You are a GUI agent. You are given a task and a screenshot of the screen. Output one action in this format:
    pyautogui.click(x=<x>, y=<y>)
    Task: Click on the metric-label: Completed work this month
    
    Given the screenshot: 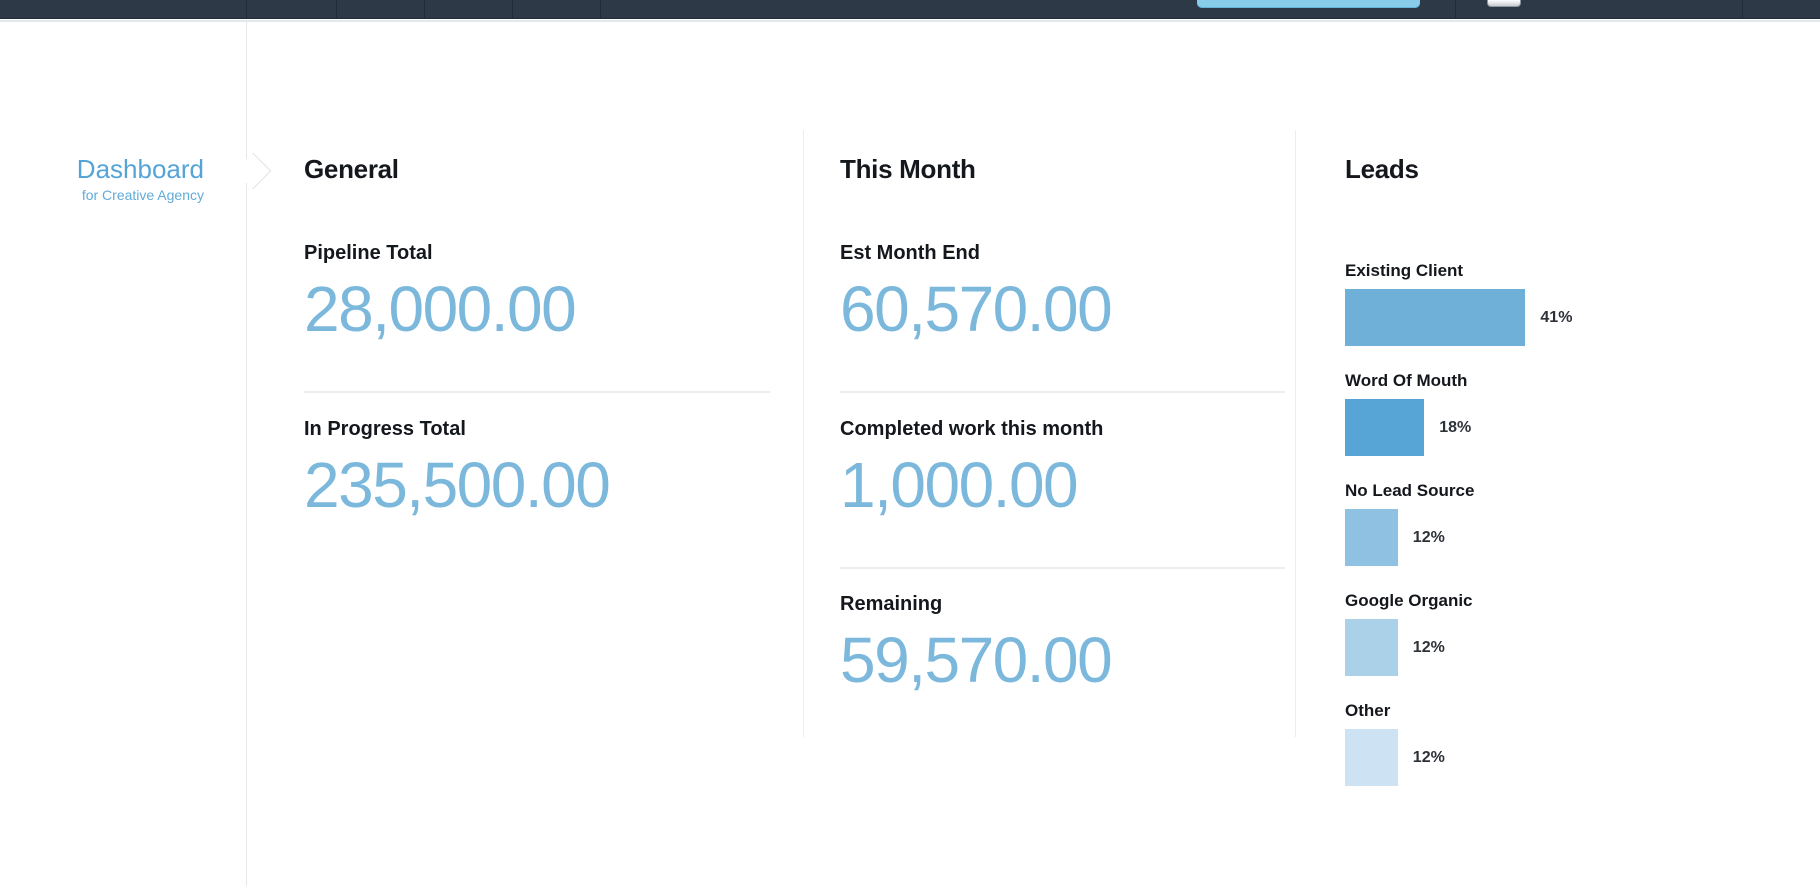 What is the action you would take?
    pyautogui.click(x=972, y=429)
    